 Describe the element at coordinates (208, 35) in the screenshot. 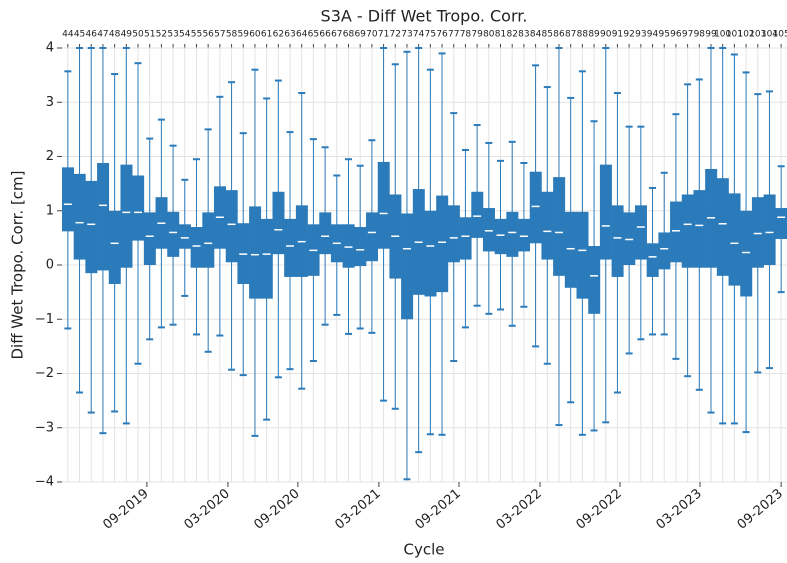

I see `top-tick-label: 56` at that location.